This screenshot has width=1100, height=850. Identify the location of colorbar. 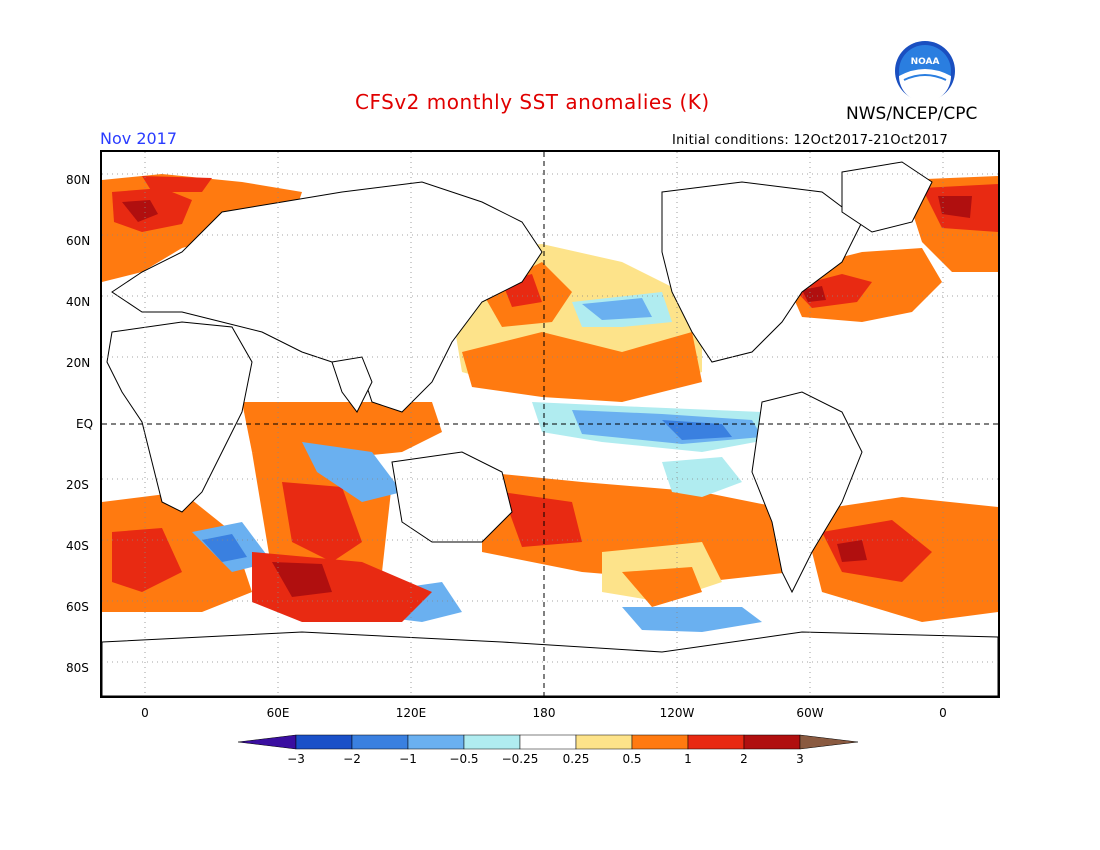
(548, 742).